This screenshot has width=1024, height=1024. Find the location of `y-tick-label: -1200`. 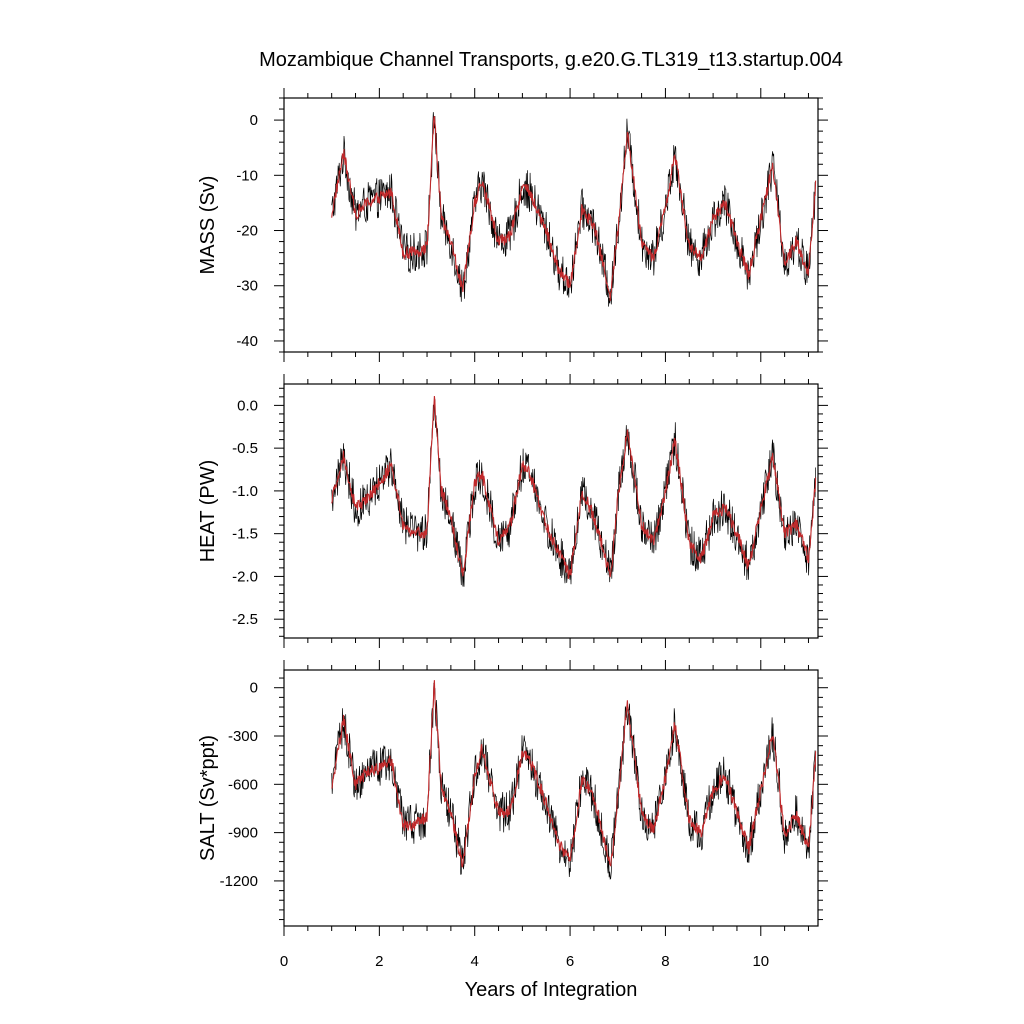

y-tick-label: -1200 is located at coordinates (239, 881).